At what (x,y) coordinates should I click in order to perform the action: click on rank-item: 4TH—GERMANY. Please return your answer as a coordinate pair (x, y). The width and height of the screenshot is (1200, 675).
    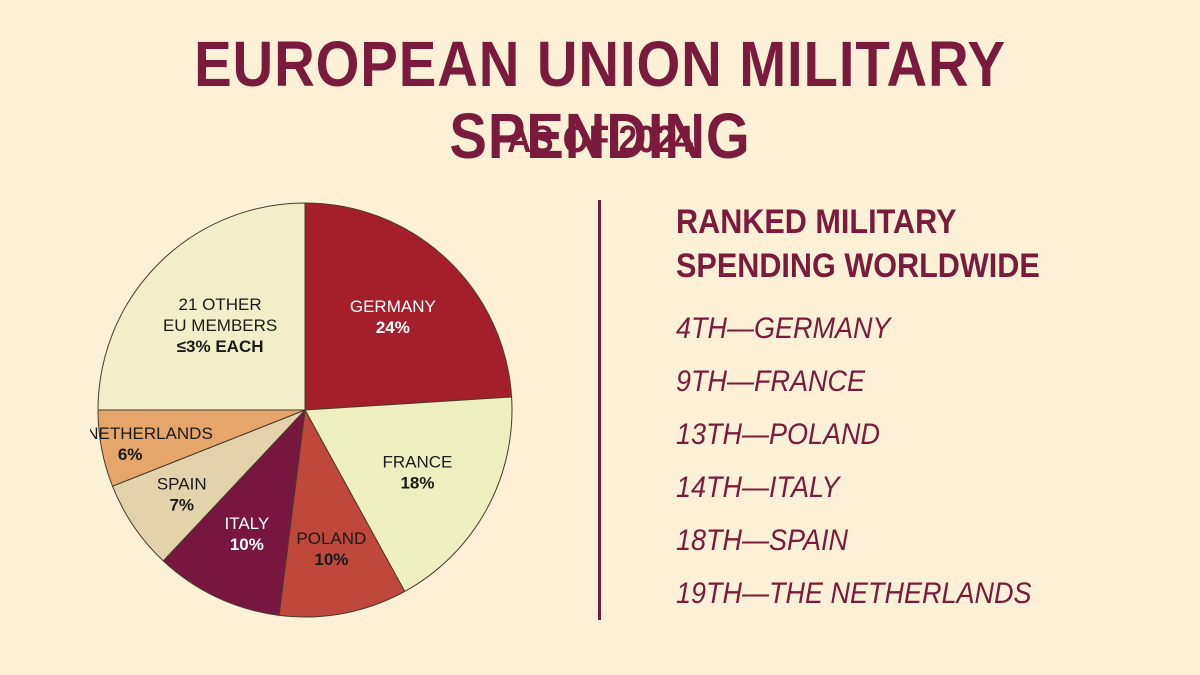
    Looking at the image, I should click on (783, 328).